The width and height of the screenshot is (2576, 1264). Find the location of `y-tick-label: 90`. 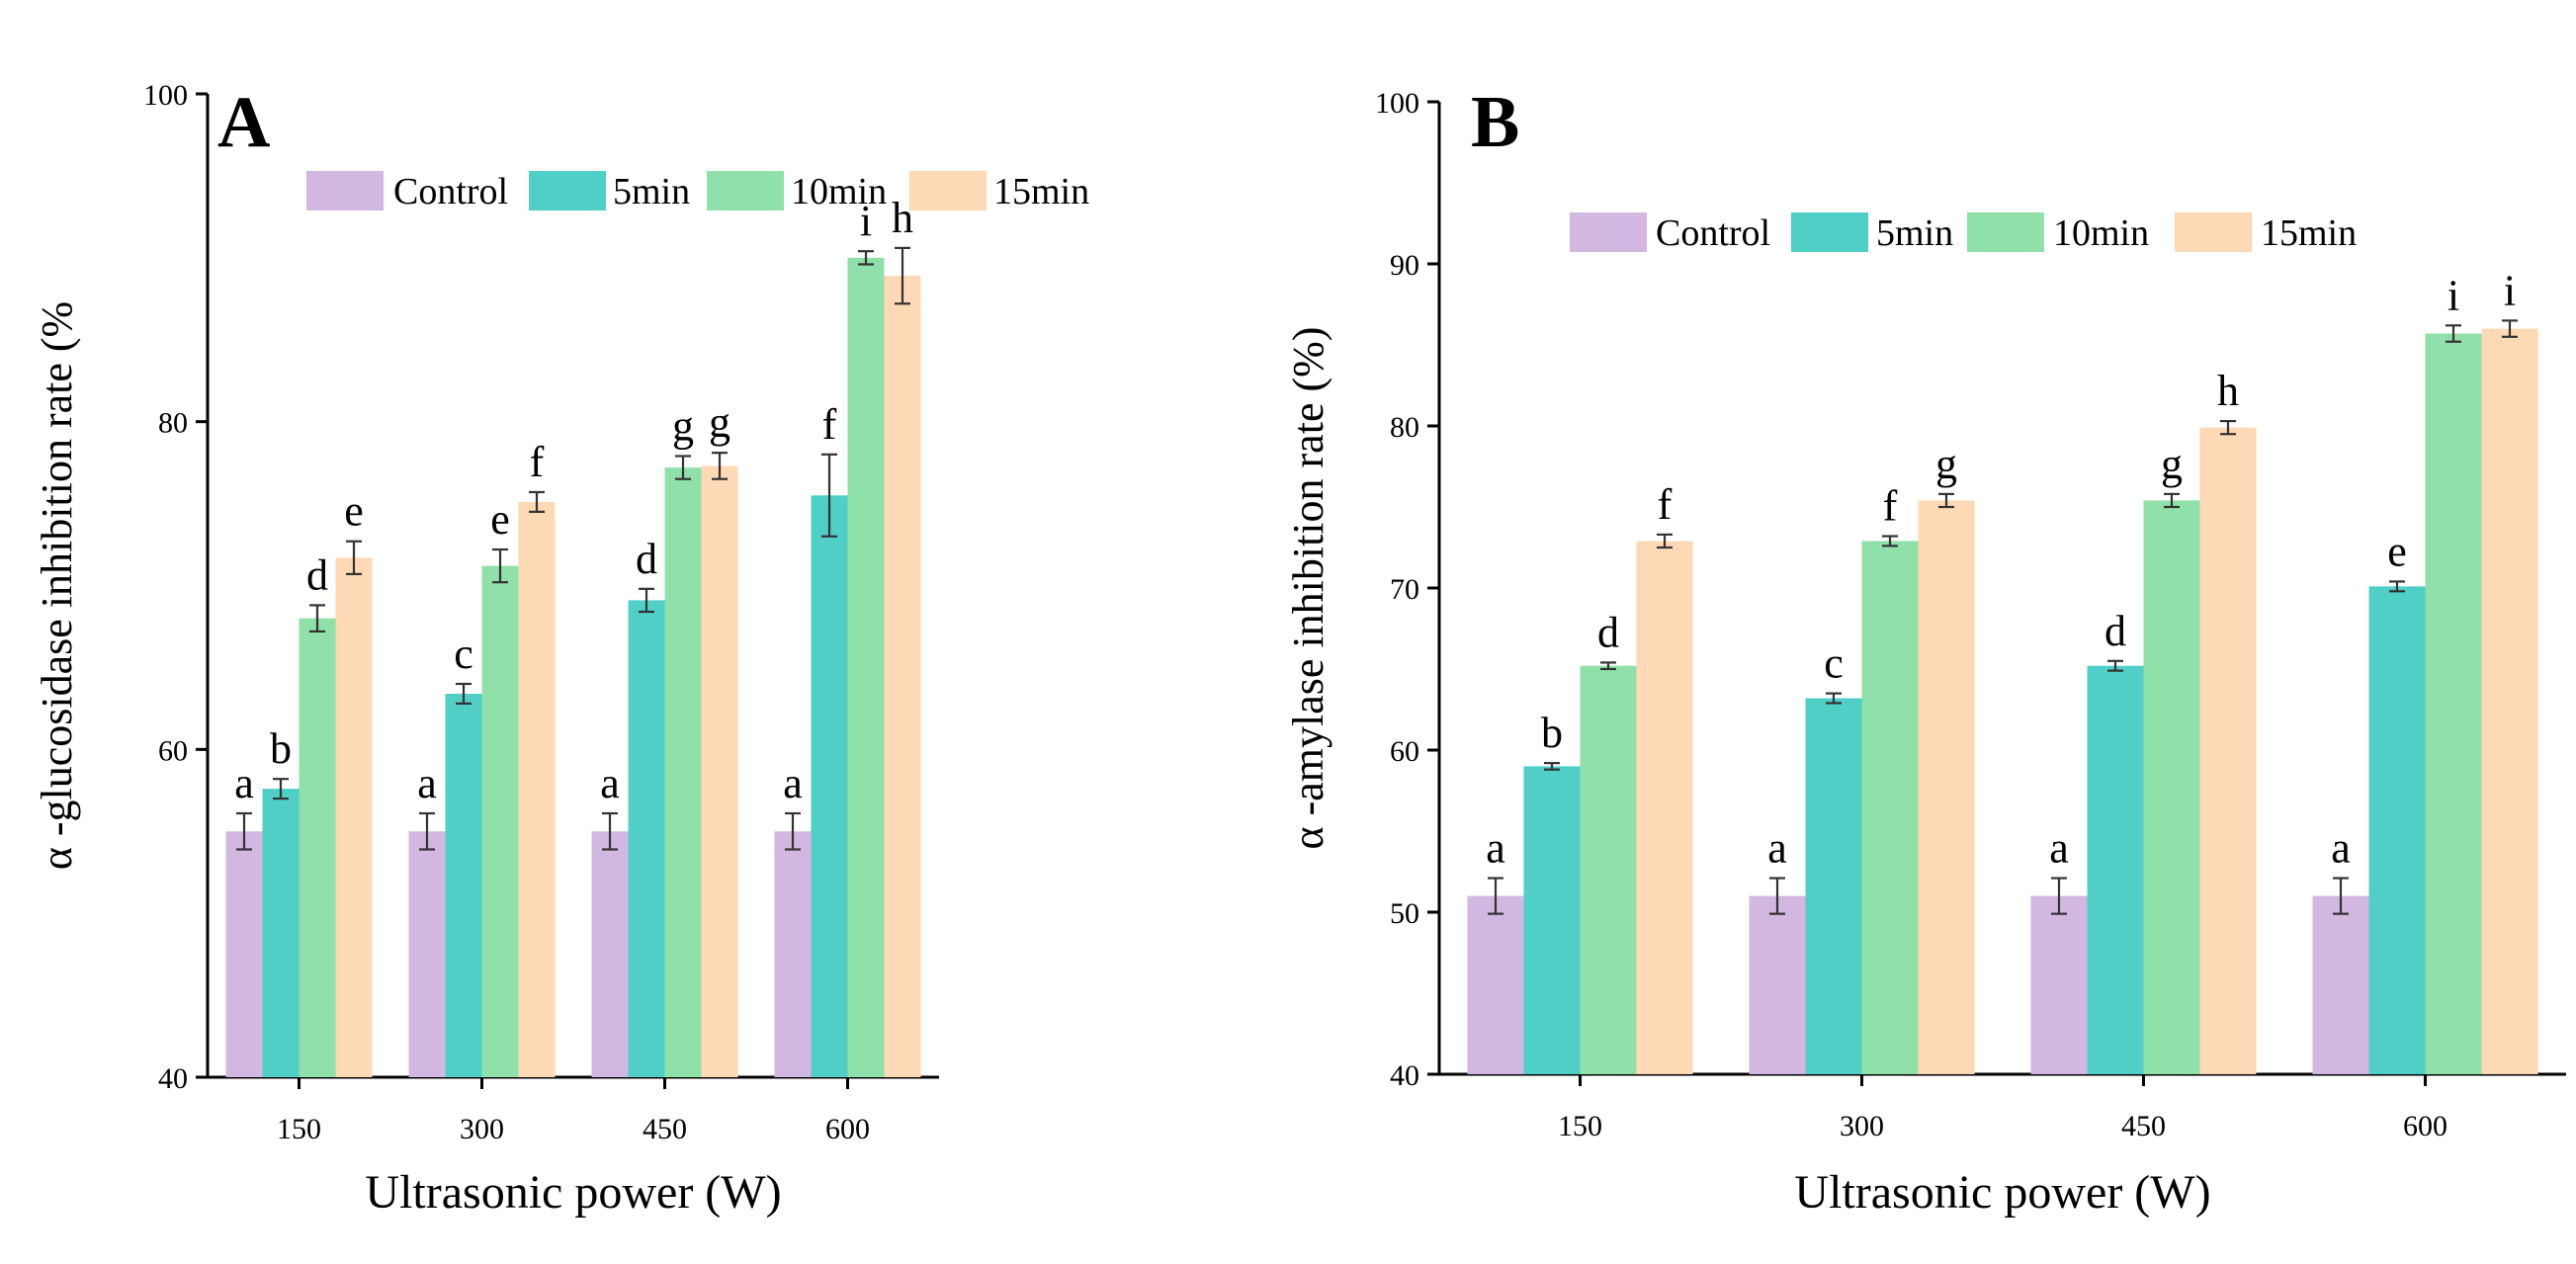

y-tick-label: 90 is located at coordinates (1404, 265).